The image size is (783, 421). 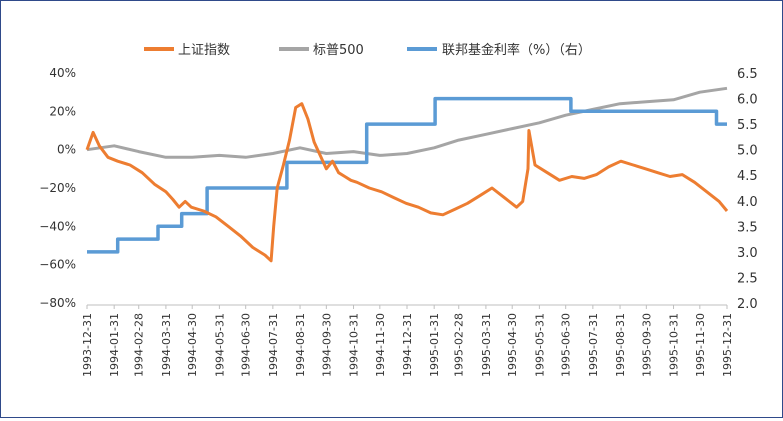 What do you see at coordinates (747, 278) in the screenshot?
I see `y-right-tick-label: 2.5` at bounding box center [747, 278].